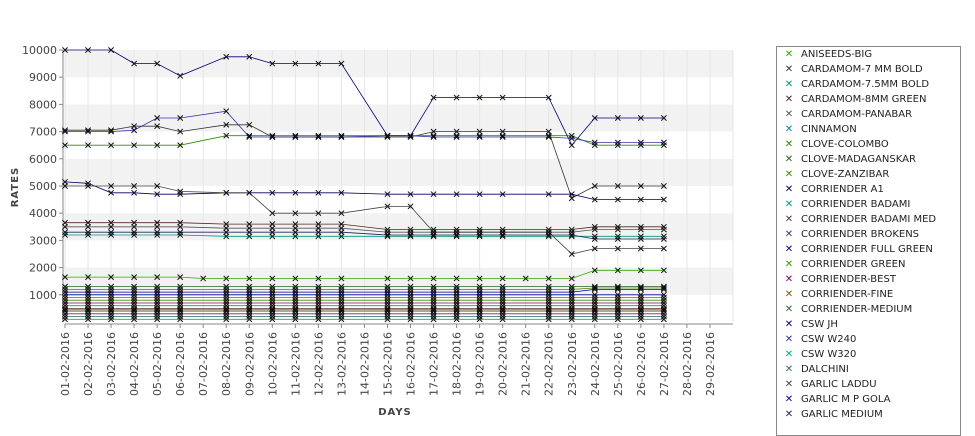 The height and width of the screenshot is (436, 975). What do you see at coordinates (88, 364) in the screenshot?
I see `x-tick-label: 02-02-2016` at bounding box center [88, 364].